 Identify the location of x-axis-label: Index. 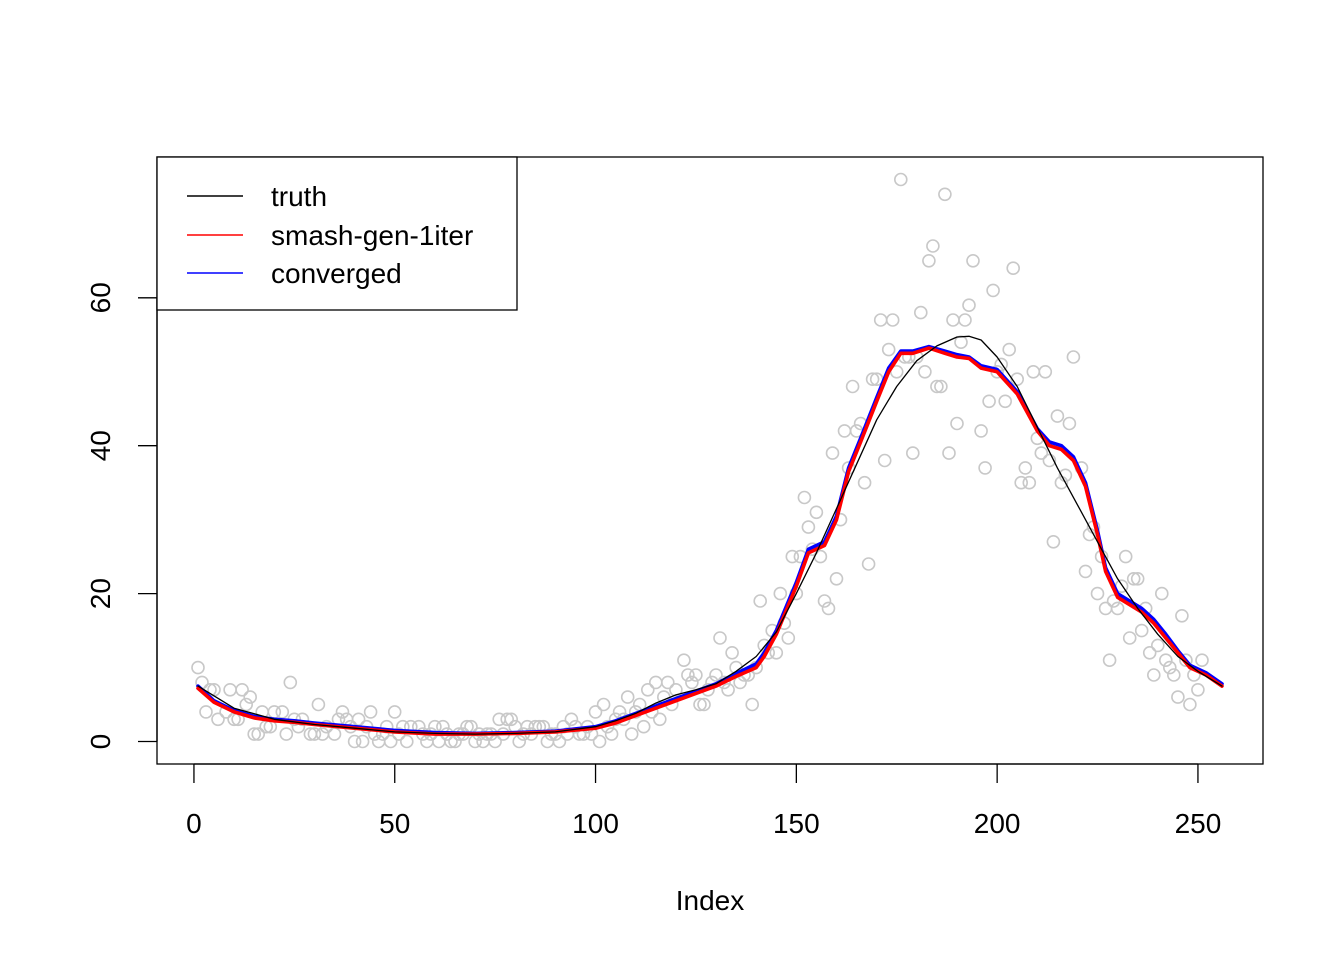
(710, 900).